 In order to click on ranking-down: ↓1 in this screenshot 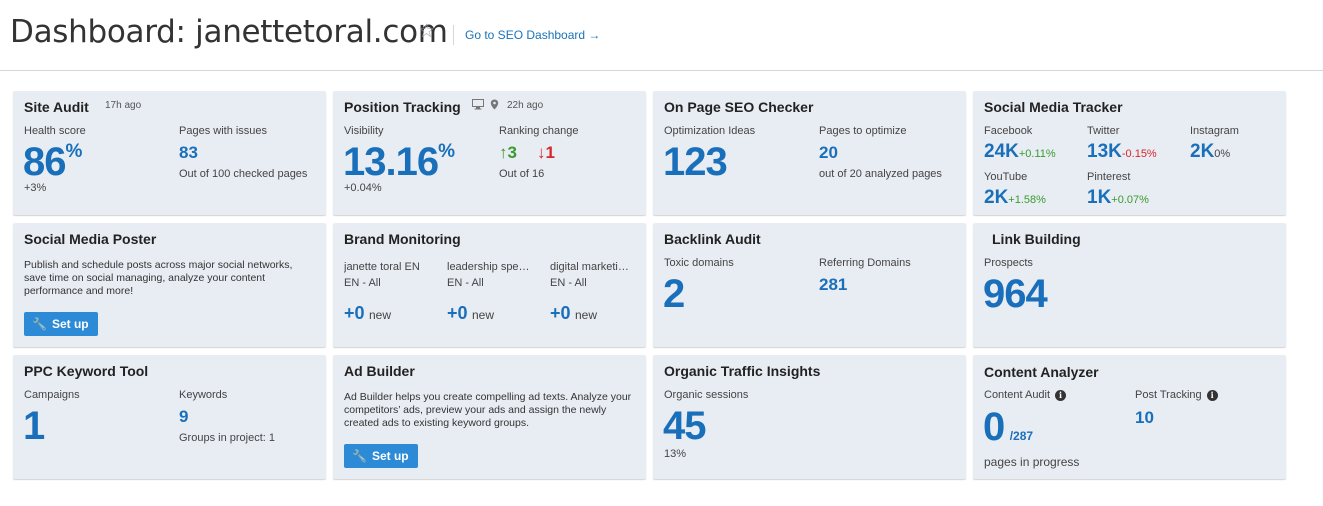, I will do `click(546, 152)`.